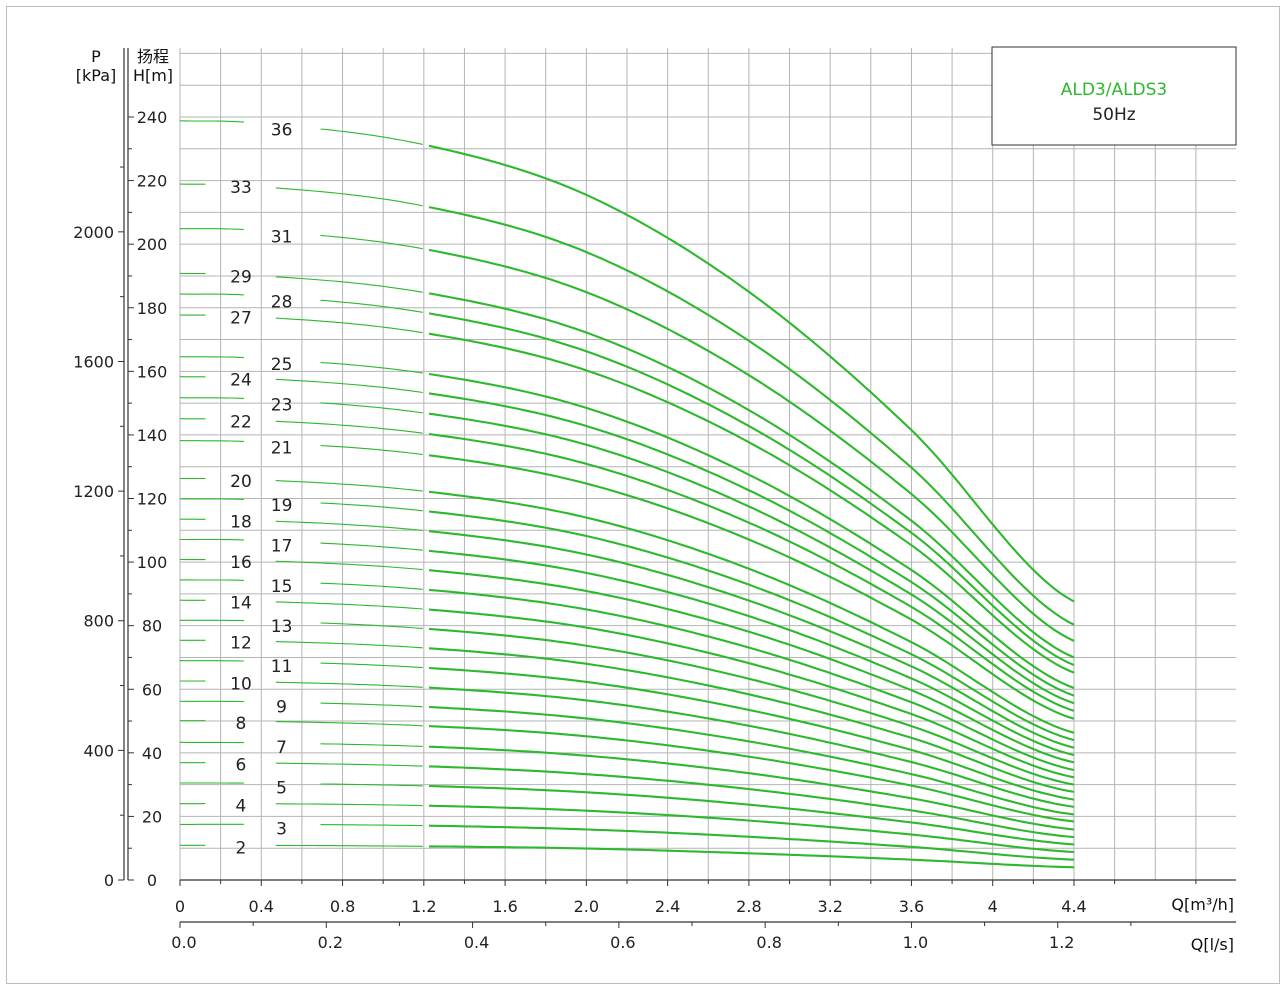 The height and width of the screenshot is (990, 1286). Describe the element at coordinates (667, 906) in the screenshot. I see `x-tick-label-6: 2.4` at that location.